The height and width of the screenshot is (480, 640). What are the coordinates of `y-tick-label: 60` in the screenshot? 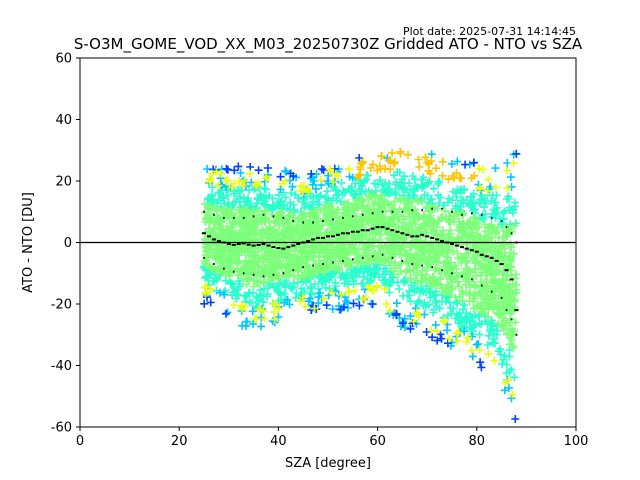 It's located at (63, 59).